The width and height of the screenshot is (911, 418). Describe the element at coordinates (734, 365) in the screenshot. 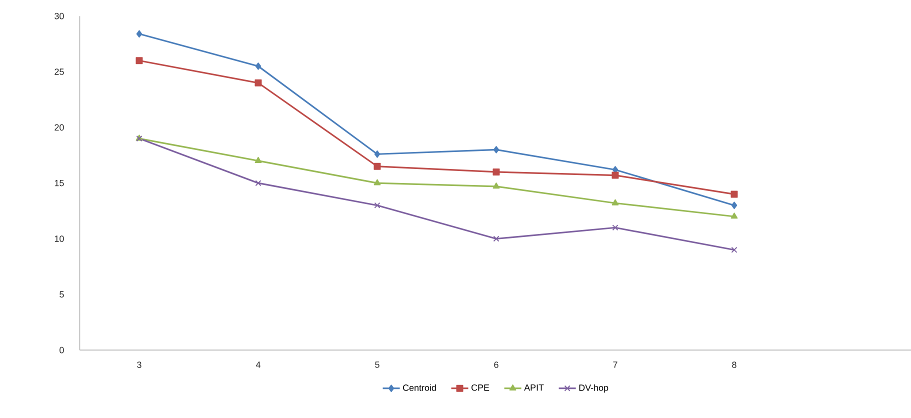

I see `x-tick-label: 8` at that location.